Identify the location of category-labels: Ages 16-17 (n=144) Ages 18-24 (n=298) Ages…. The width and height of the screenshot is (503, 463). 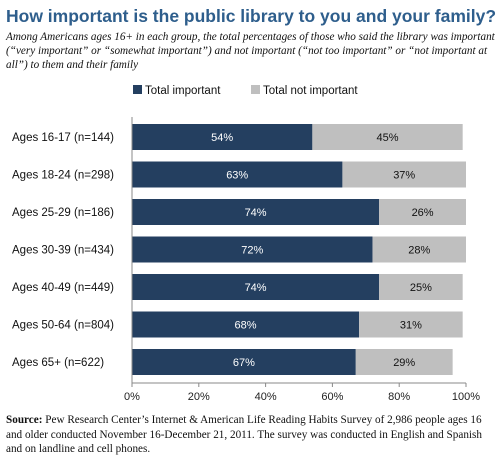
(63, 250).